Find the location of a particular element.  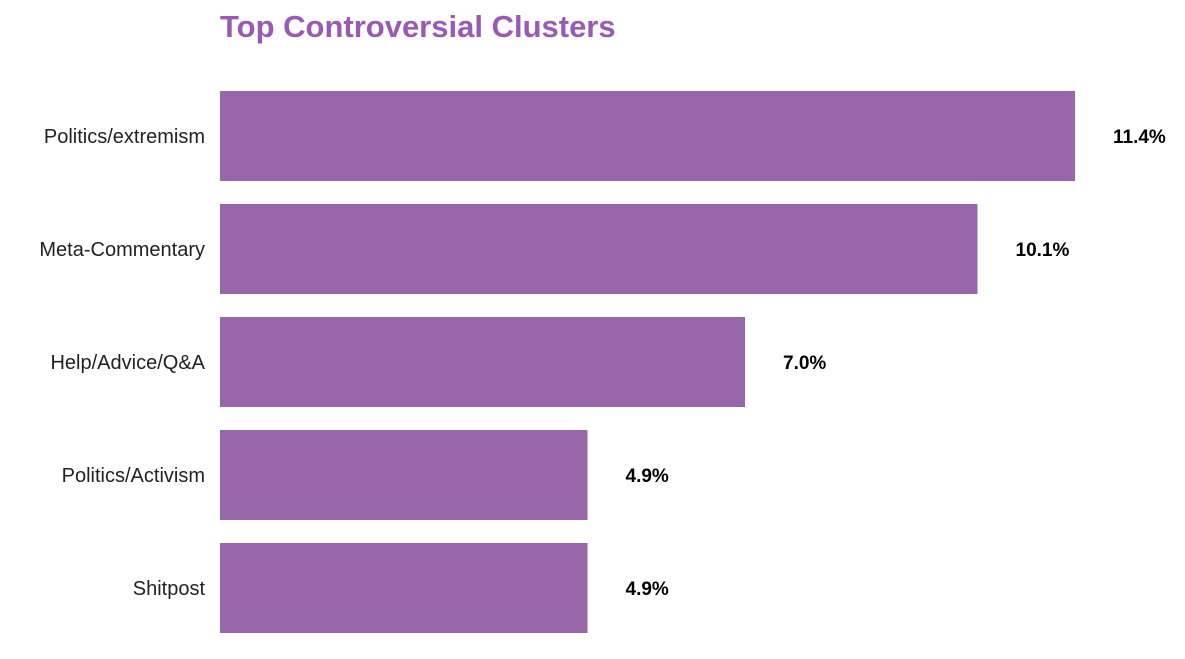

value-label: 10.1% is located at coordinates (1043, 250).